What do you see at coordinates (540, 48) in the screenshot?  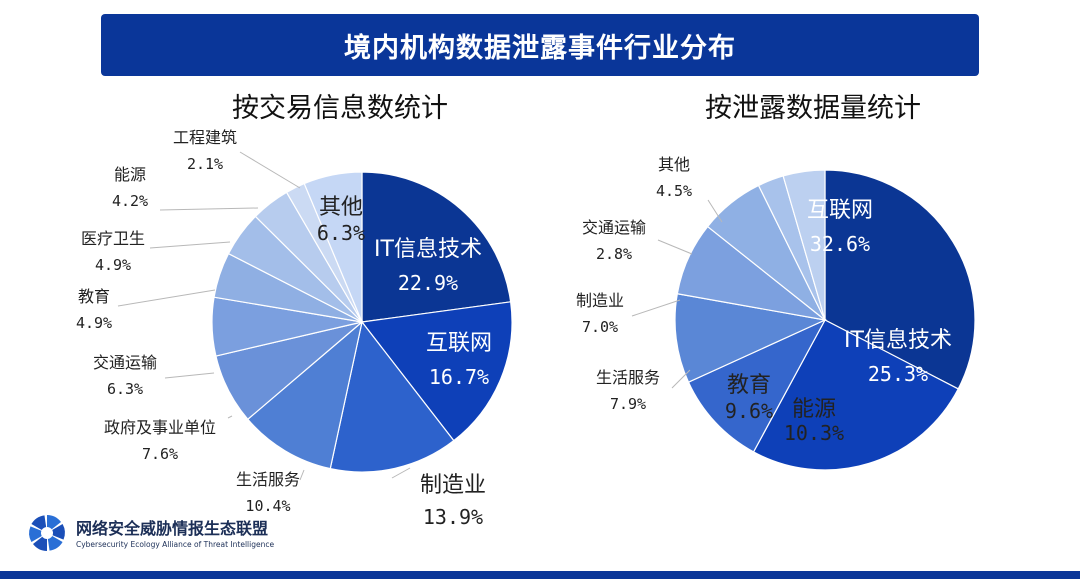 I see `page-title: 境内机构数据泄露事件行业分布` at bounding box center [540, 48].